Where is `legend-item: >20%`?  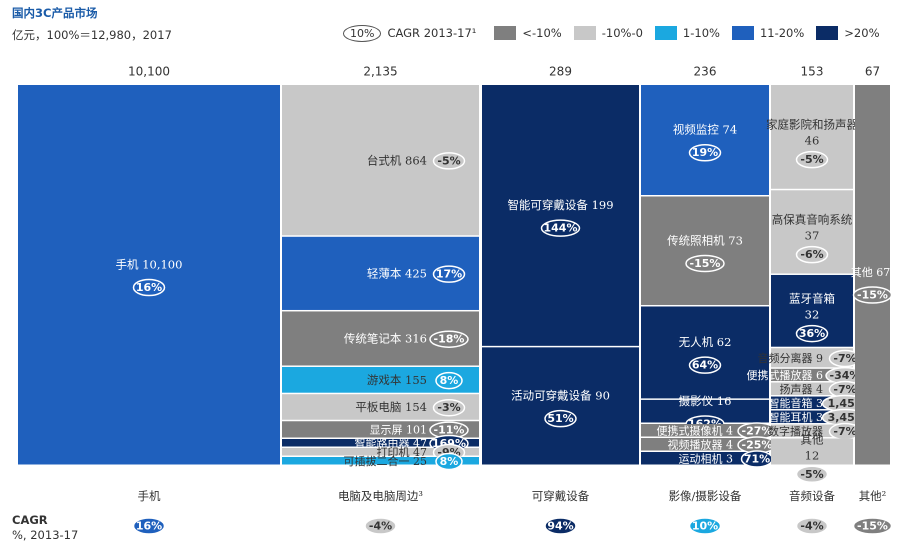 legend-item: >20% is located at coordinates (848, 33).